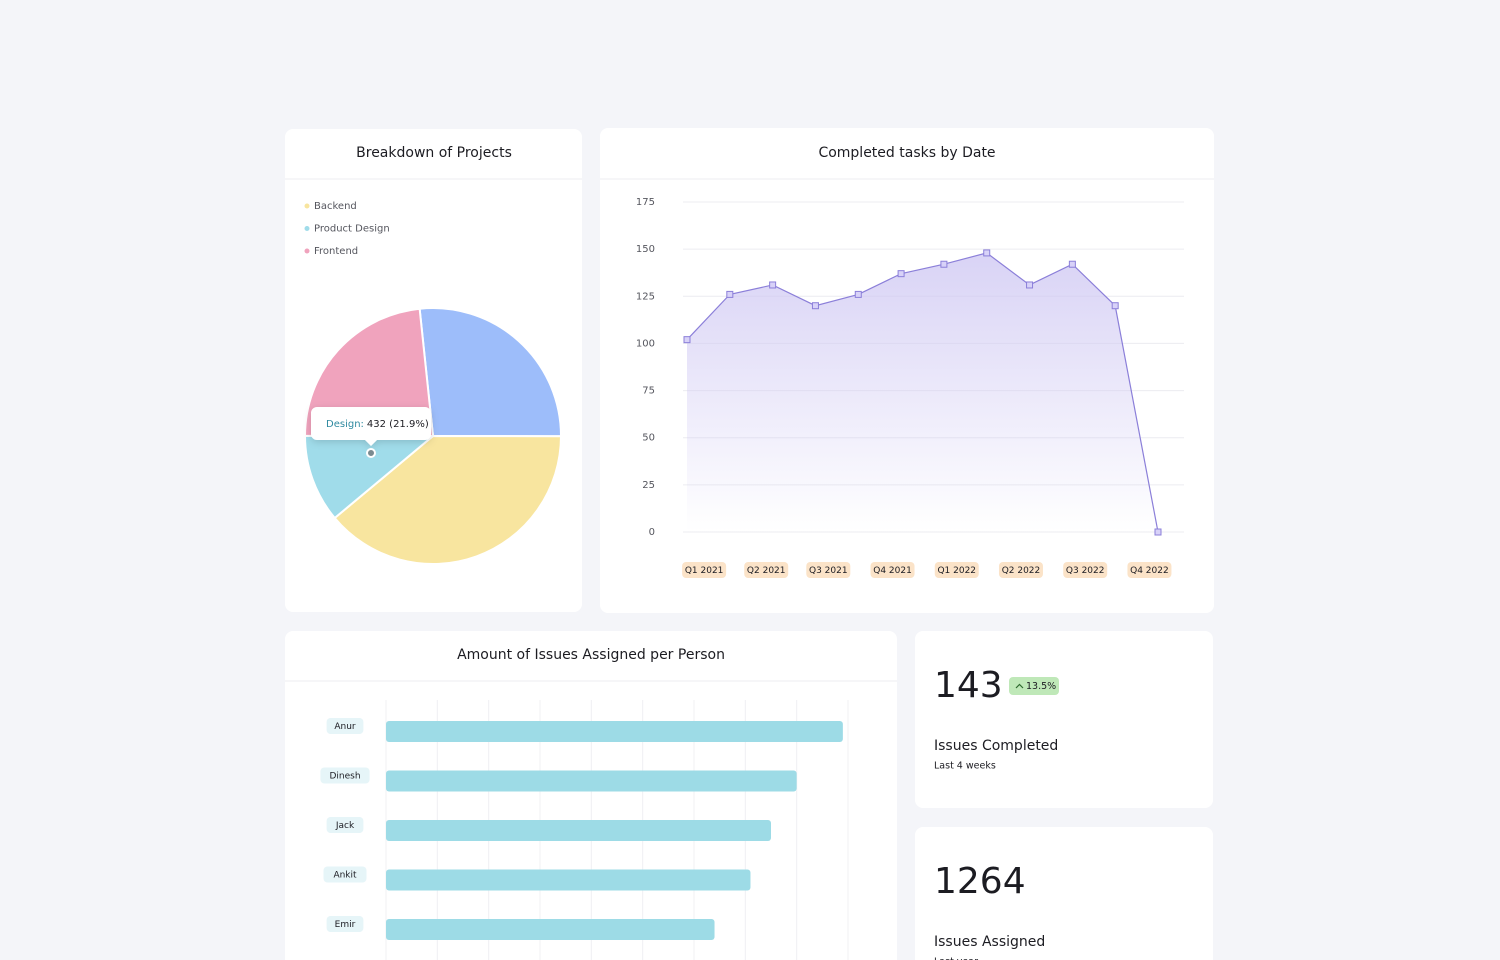 The image size is (1500, 960). I want to click on hover-dot, so click(371, 453).